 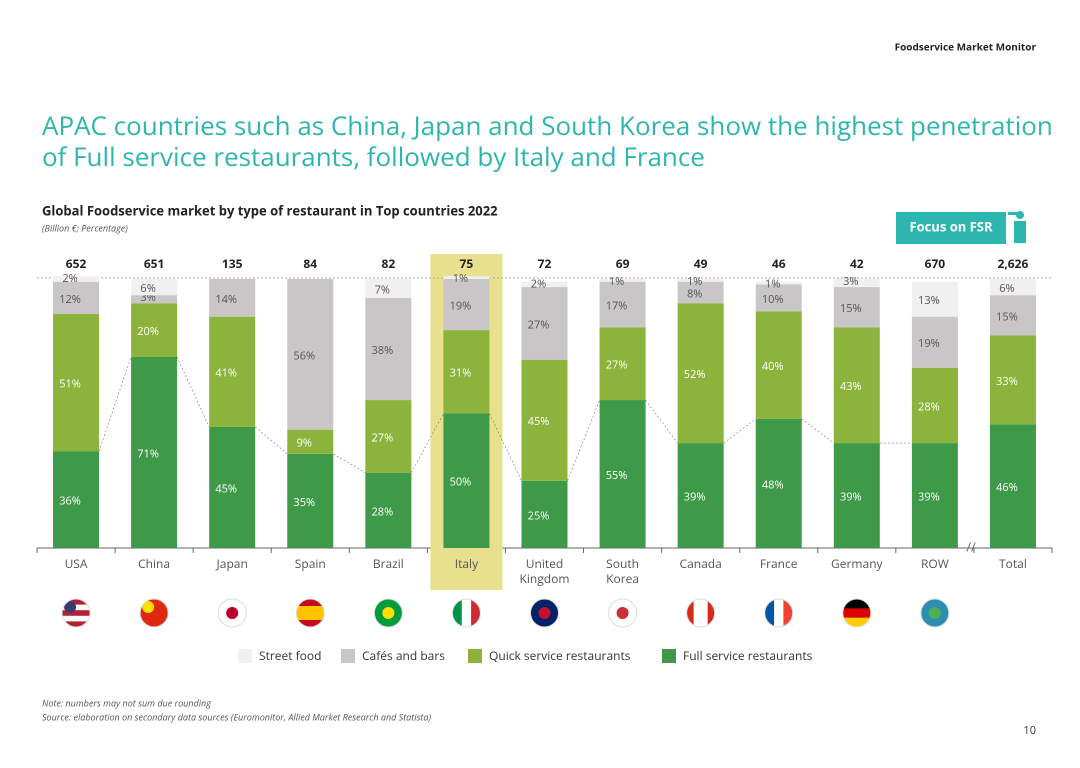 What do you see at coordinates (617, 305) in the screenshot?
I see `value-label: 17%` at bounding box center [617, 305].